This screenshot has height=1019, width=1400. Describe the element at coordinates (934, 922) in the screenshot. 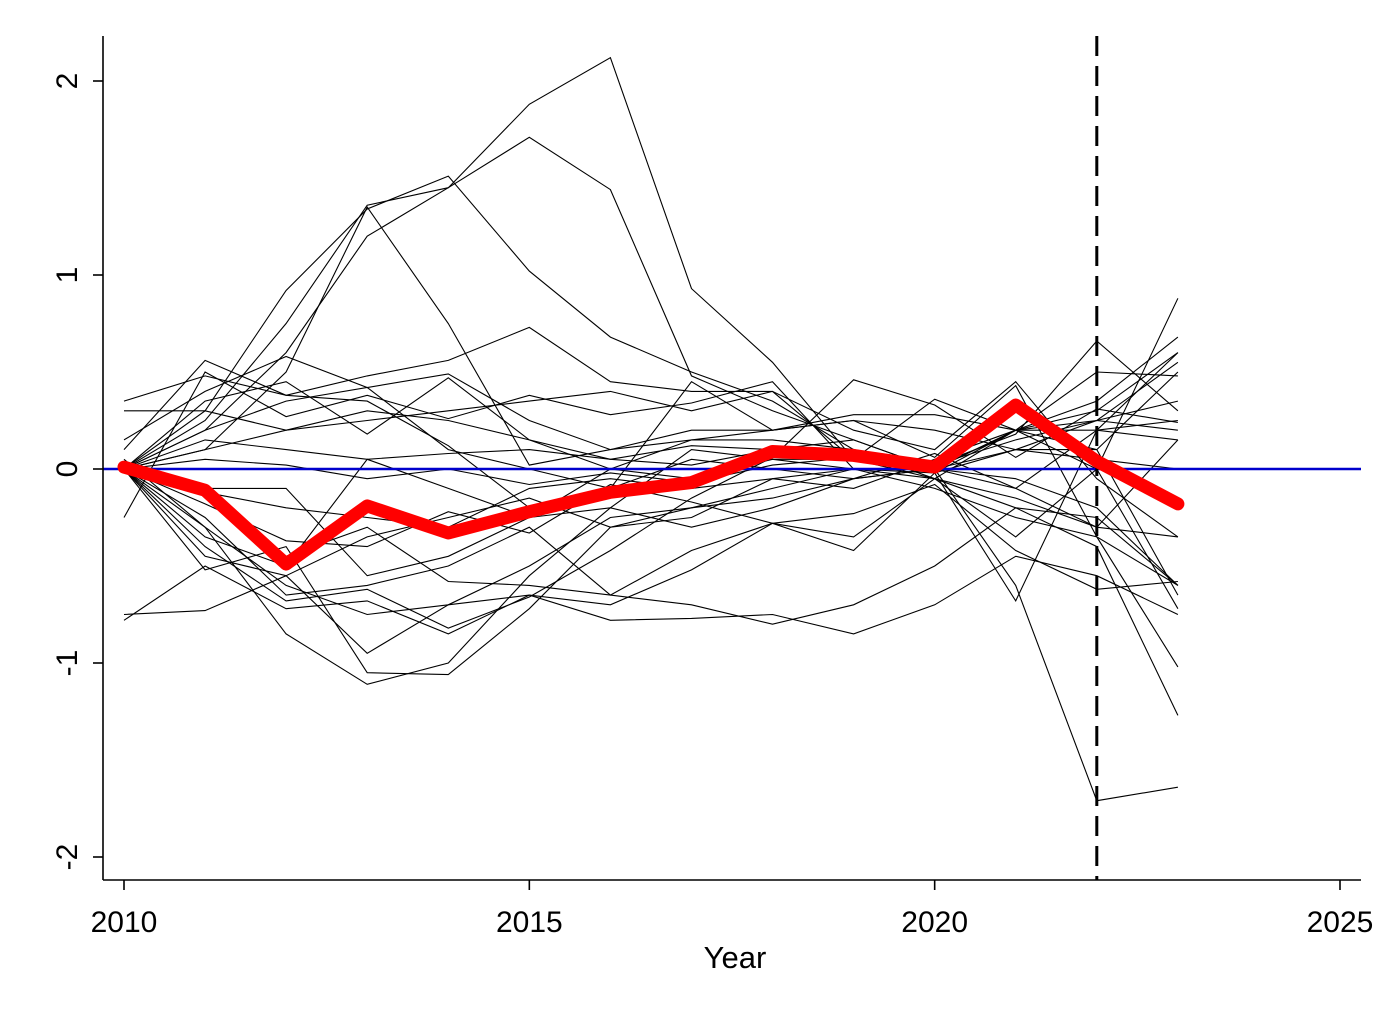

I see `x-tick-label-2020: 2020` at that location.